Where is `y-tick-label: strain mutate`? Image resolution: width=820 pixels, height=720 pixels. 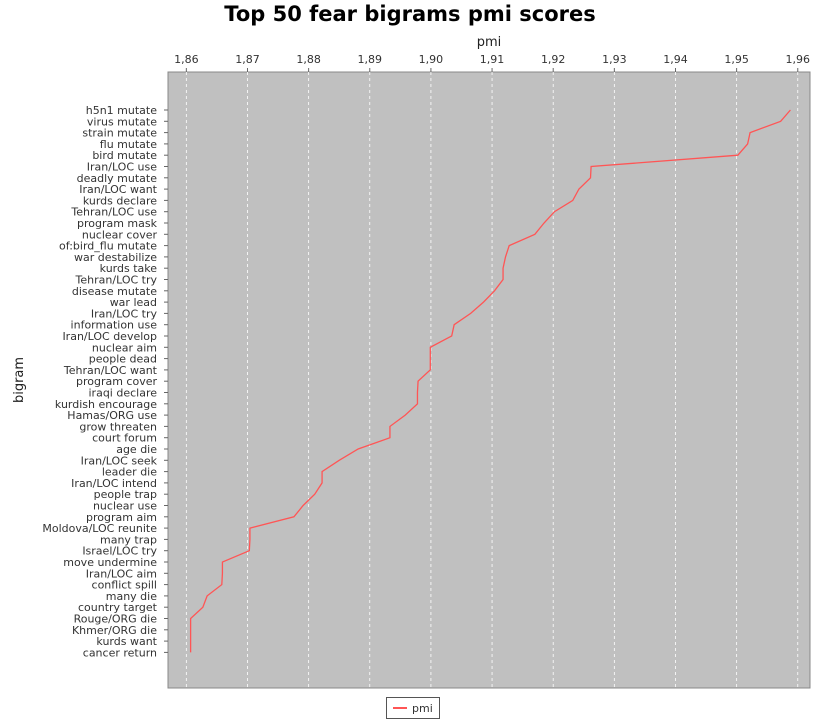 y-tick-label: strain mutate is located at coordinates (119, 133).